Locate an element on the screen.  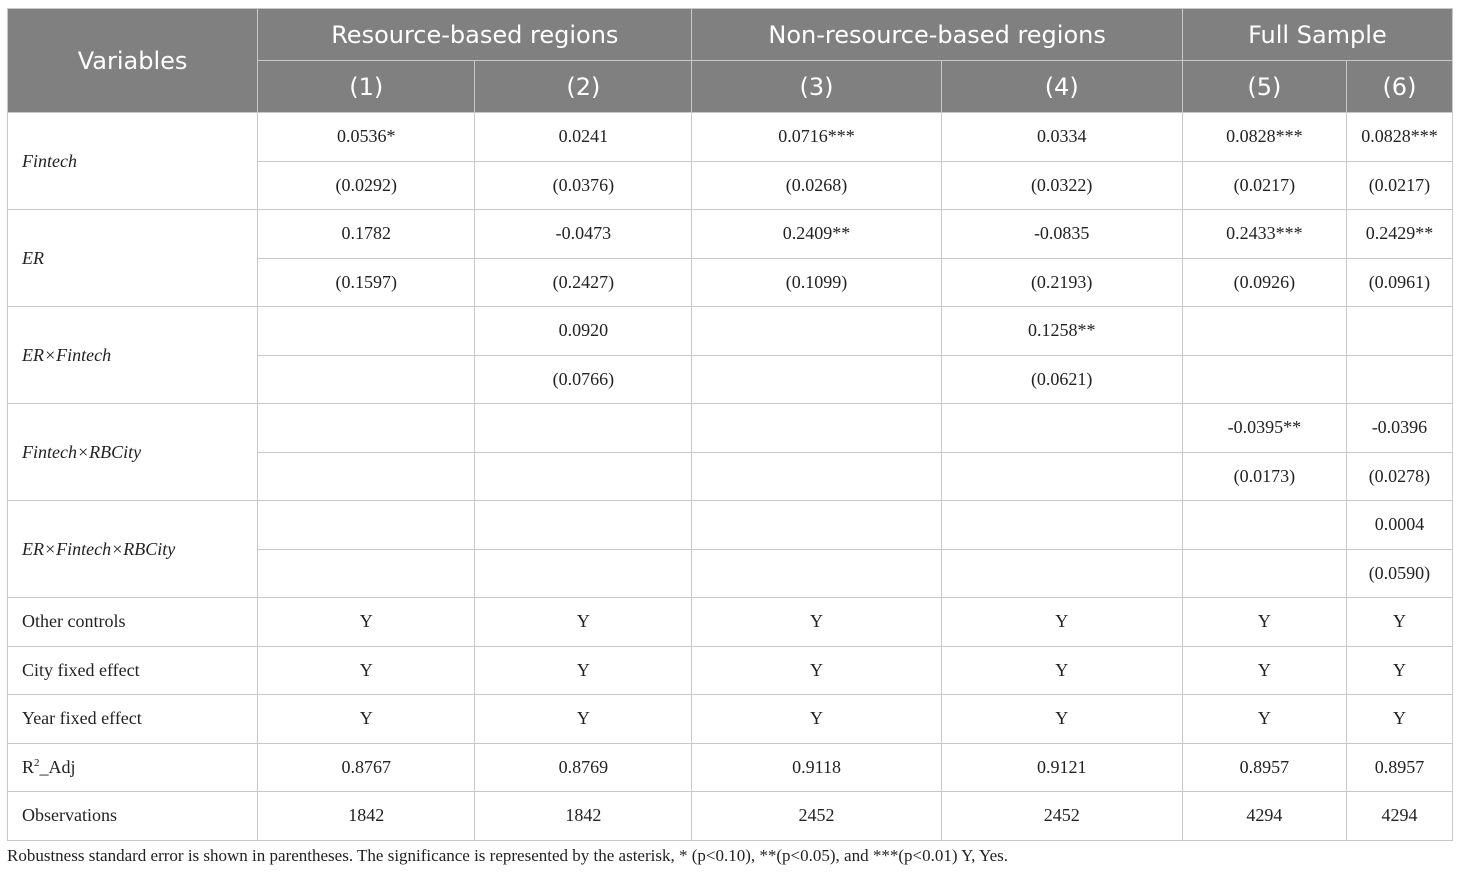
row-label: ER×Fintech is located at coordinates (132, 355).